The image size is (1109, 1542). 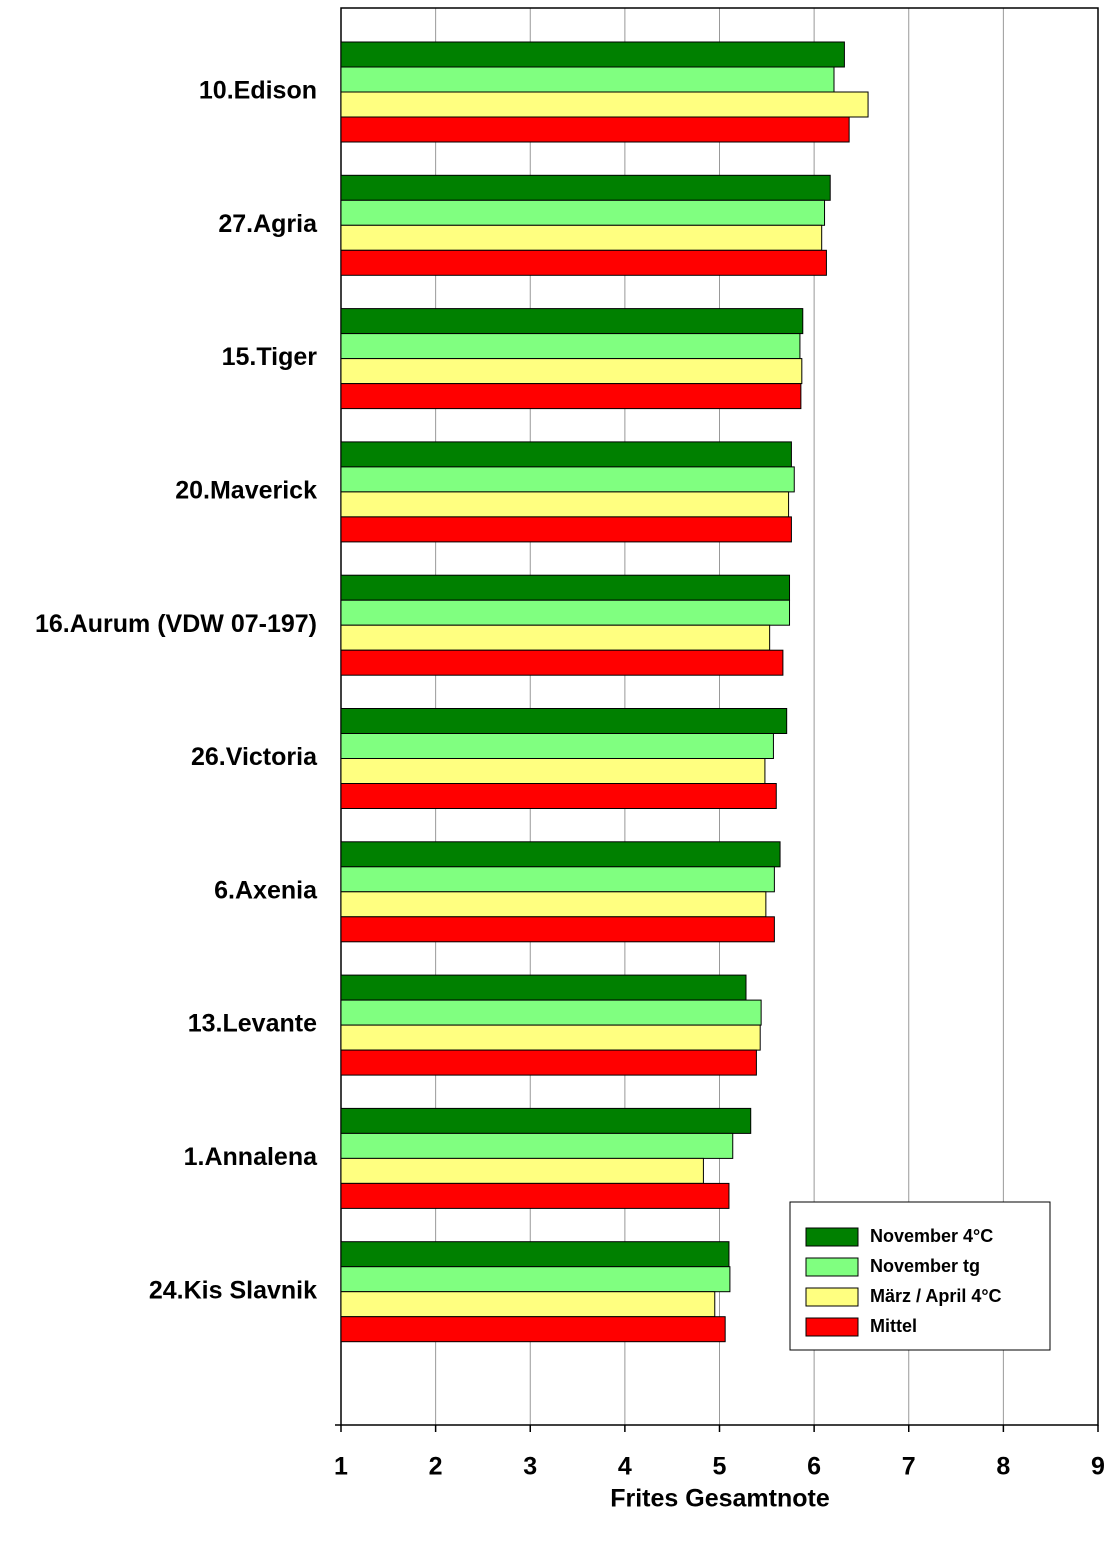 I want to click on x-tick-label: 9, so click(x=1098, y=1467).